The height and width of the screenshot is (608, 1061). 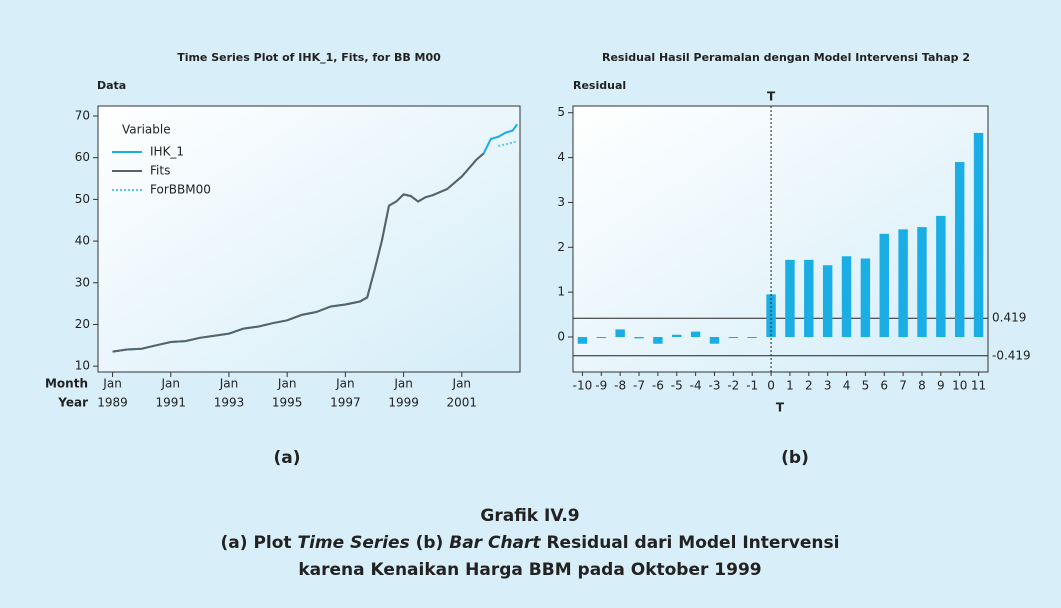 I want to click on caption-part: (a) Plot, so click(x=259, y=543).